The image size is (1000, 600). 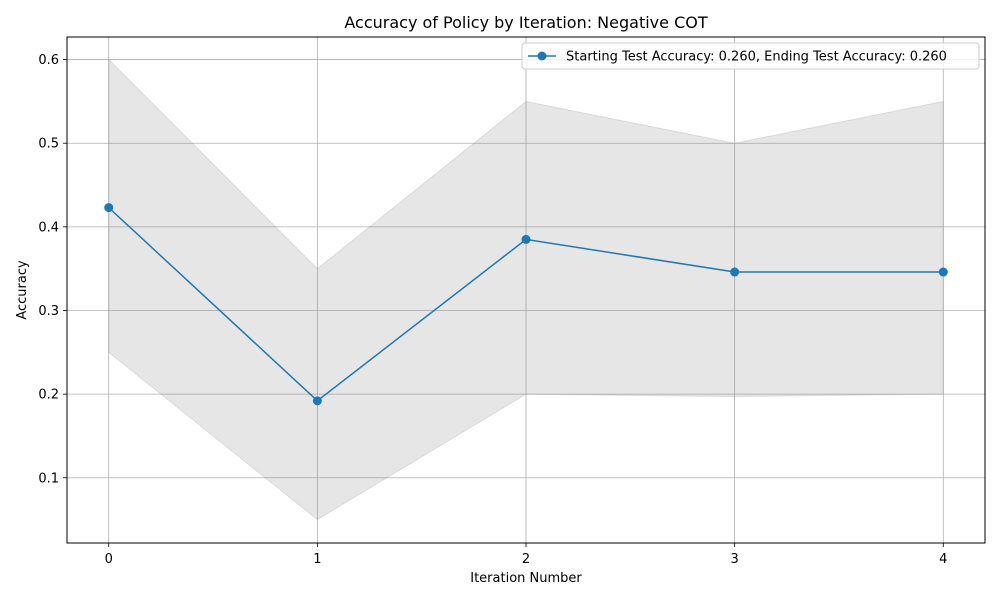 I want to click on y-axis-label: Accuracy, so click(x=22, y=290).